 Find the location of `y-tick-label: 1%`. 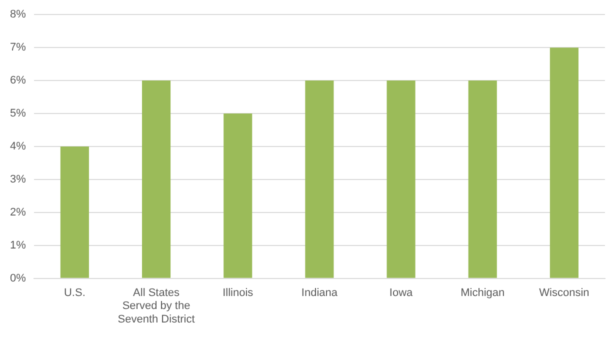

y-tick-label: 1% is located at coordinates (18, 245).